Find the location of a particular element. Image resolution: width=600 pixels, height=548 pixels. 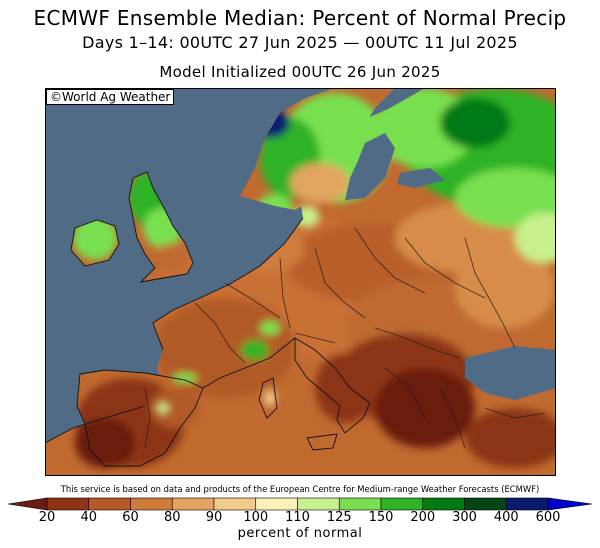

colorbar-tick-label: 600 is located at coordinates (548, 517).